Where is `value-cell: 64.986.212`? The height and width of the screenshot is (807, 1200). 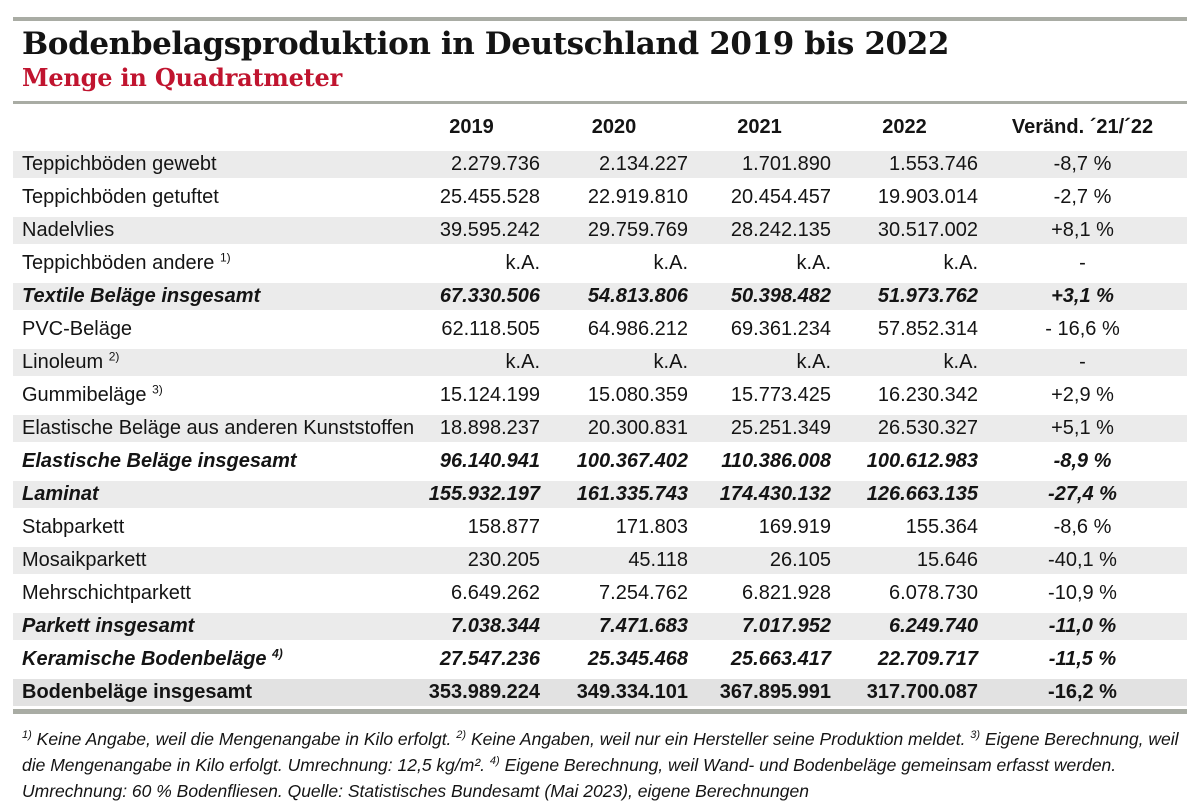 value-cell: 64.986.212 is located at coordinates (614, 330).